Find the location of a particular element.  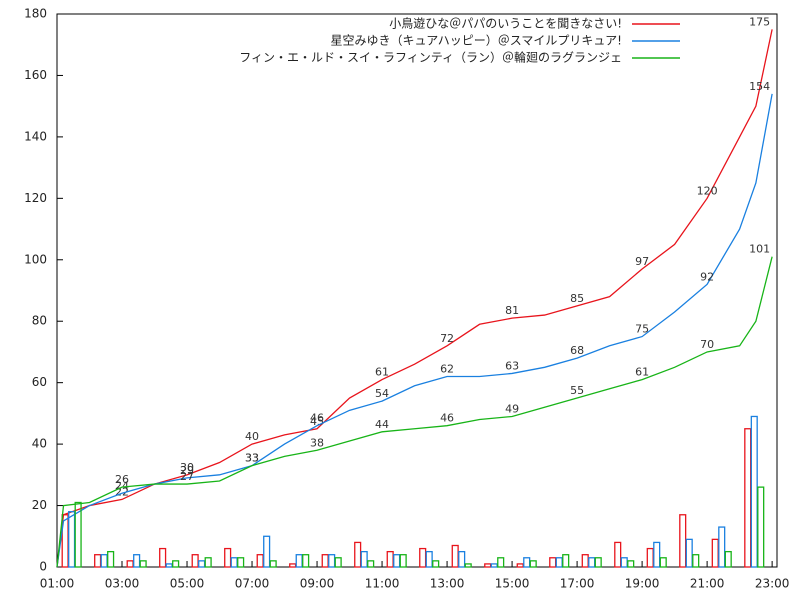

x-tick-label: 05:00 is located at coordinates (187, 584).